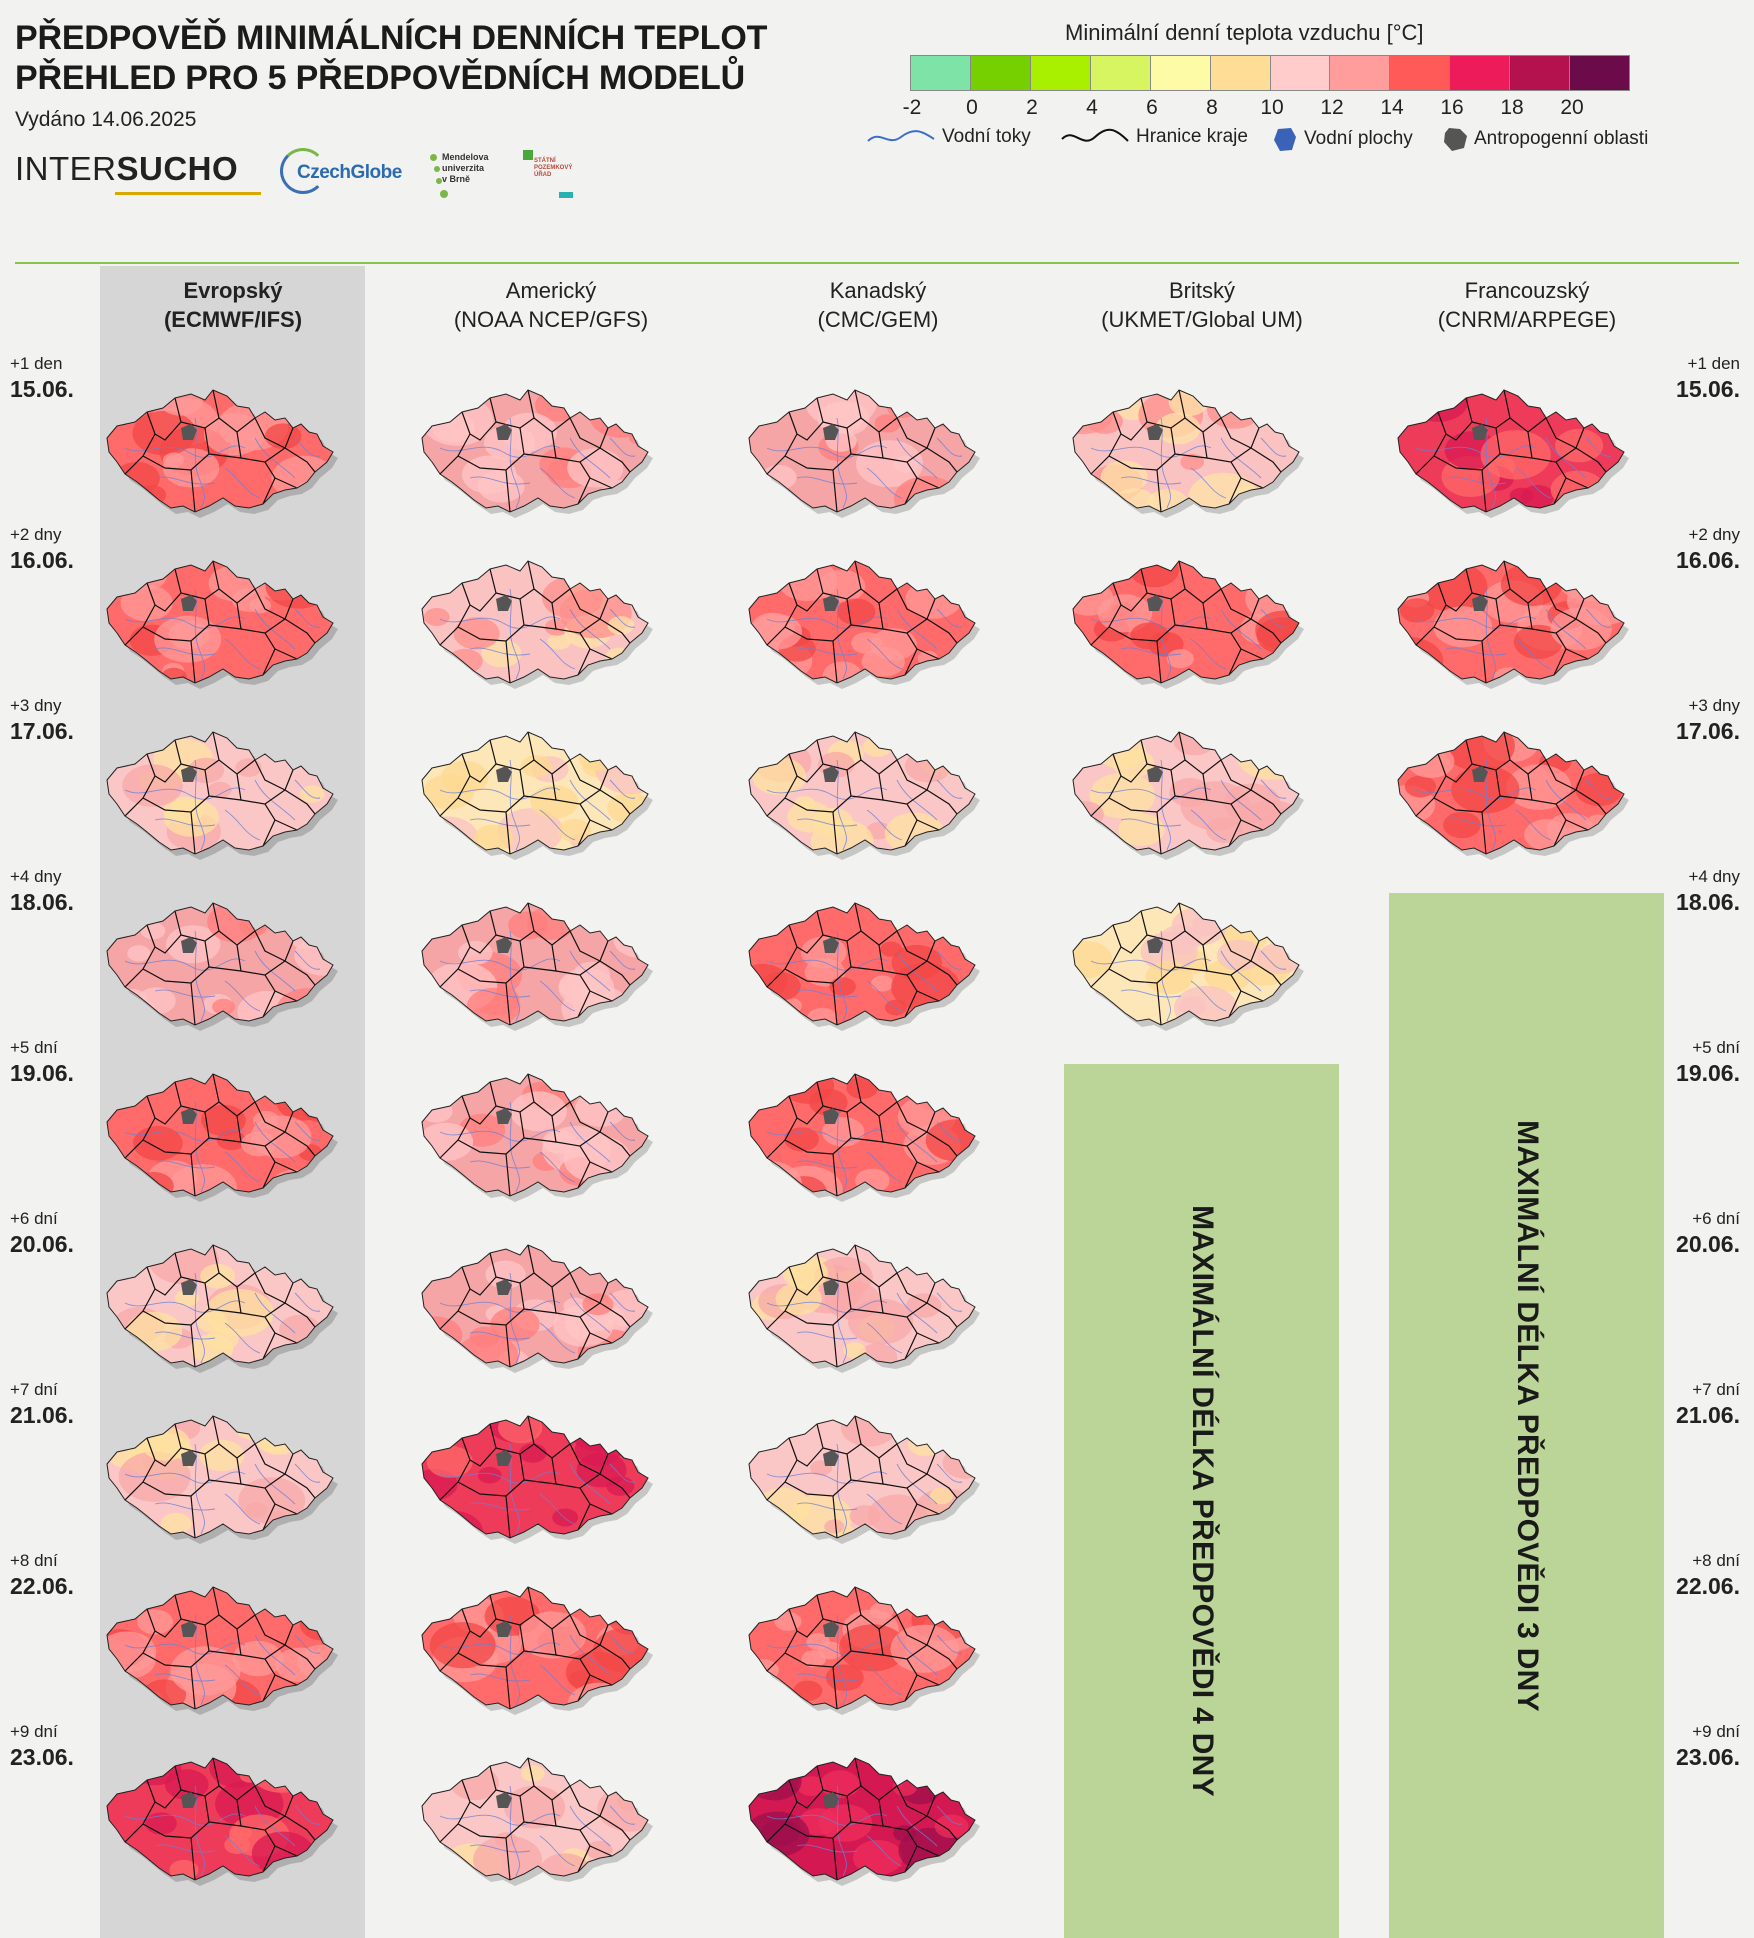  I want to click on legend-tick-label: -2, so click(912, 107).